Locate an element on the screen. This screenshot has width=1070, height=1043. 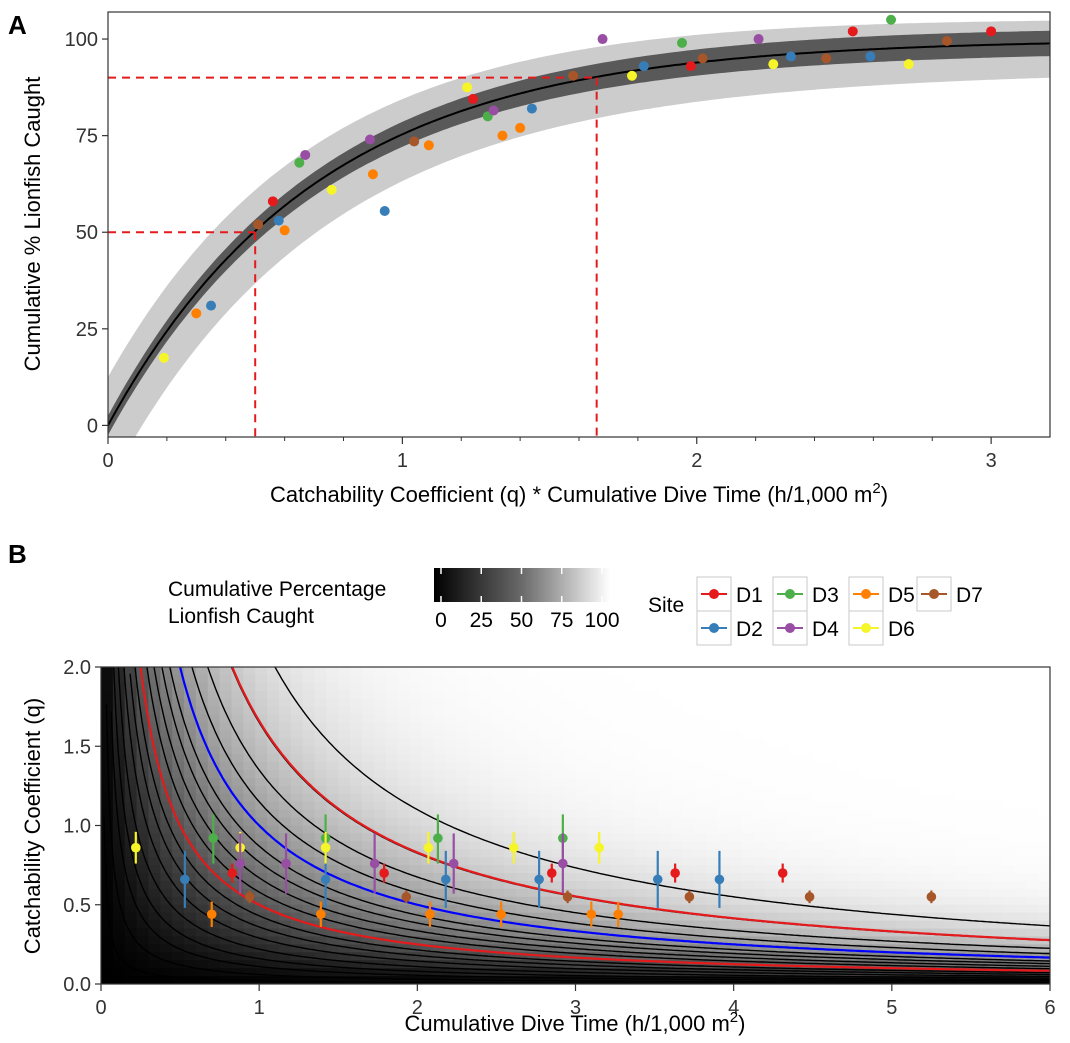
x-tick-label: 0 is located at coordinates (100, 1008).